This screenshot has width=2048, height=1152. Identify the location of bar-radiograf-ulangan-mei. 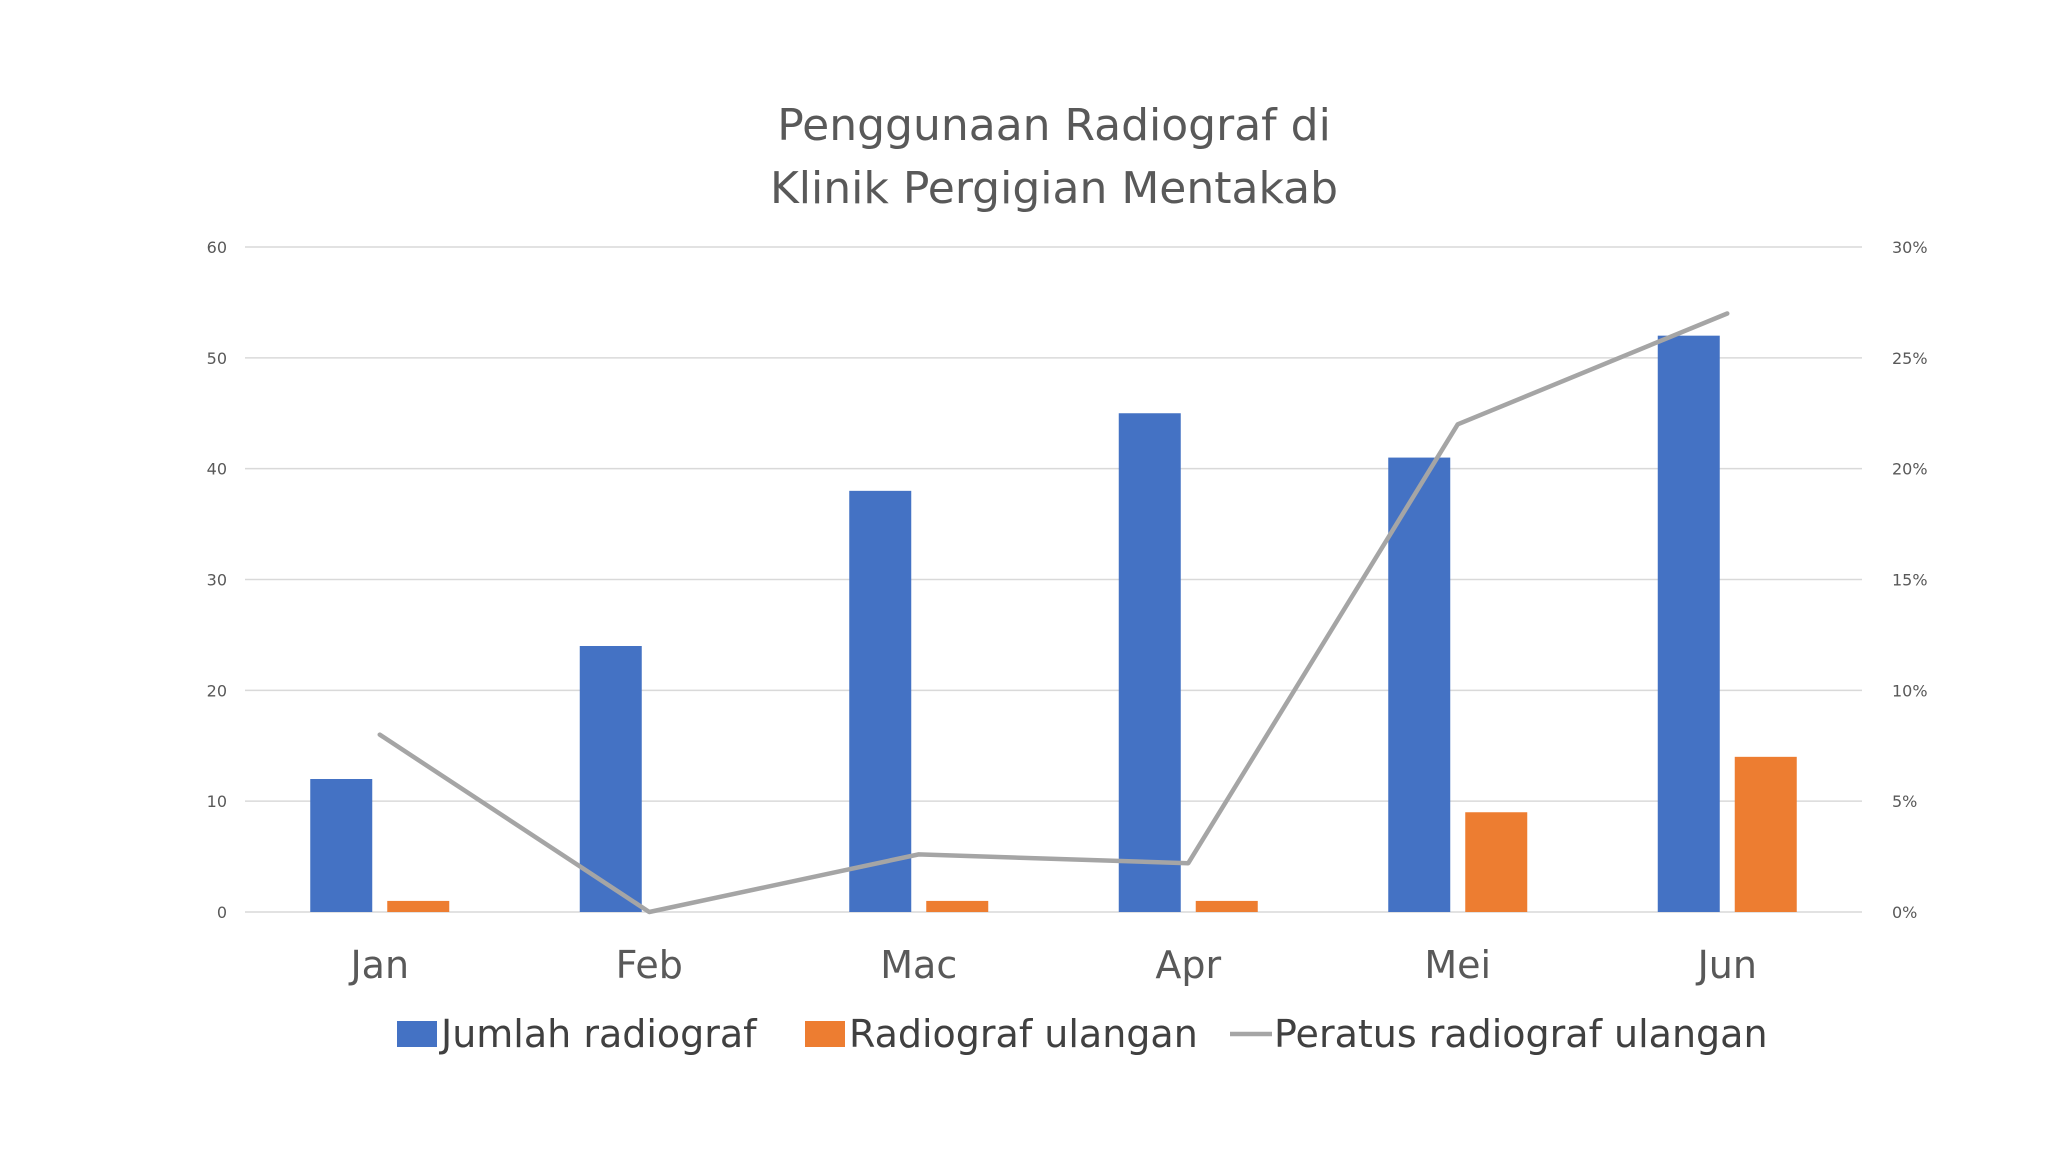
(1496, 862).